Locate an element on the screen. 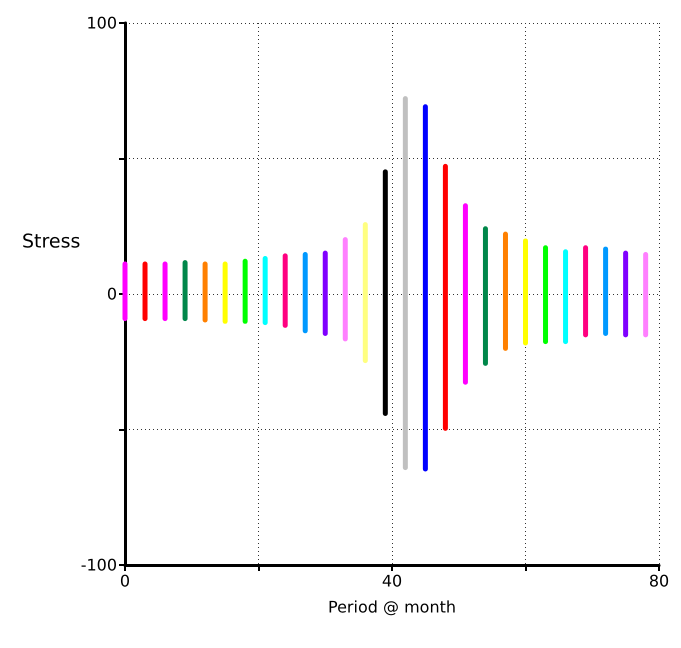 The width and height of the screenshot is (681, 648). y-tick-label: 100 is located at coordinates (101, 23).